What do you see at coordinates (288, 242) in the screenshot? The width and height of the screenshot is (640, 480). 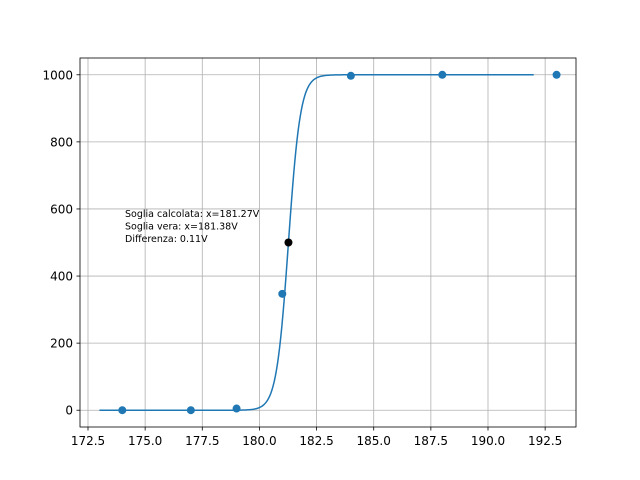 I see `threshold-point` at bounding box center [288, 242].